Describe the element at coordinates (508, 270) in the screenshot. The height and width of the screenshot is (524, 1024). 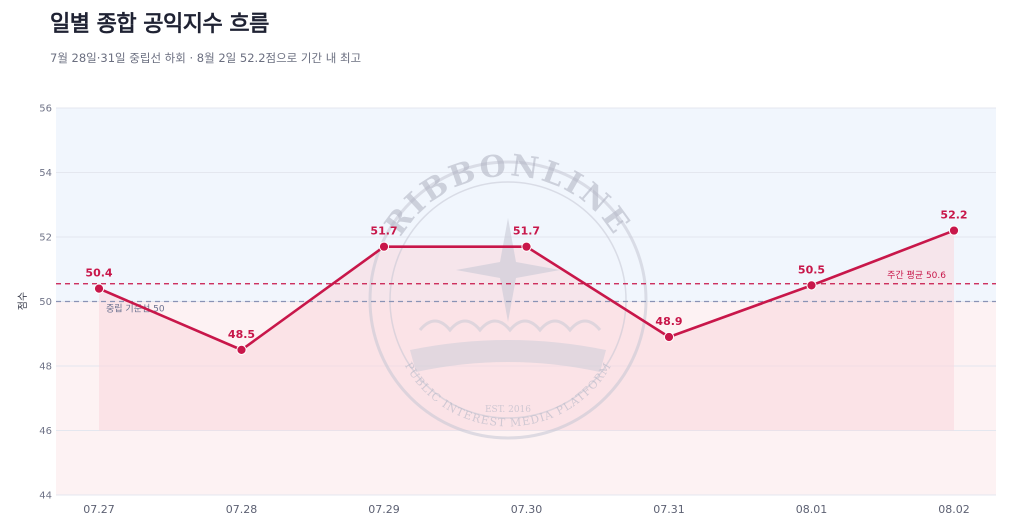
I see `watermark-star-icon` at that location.